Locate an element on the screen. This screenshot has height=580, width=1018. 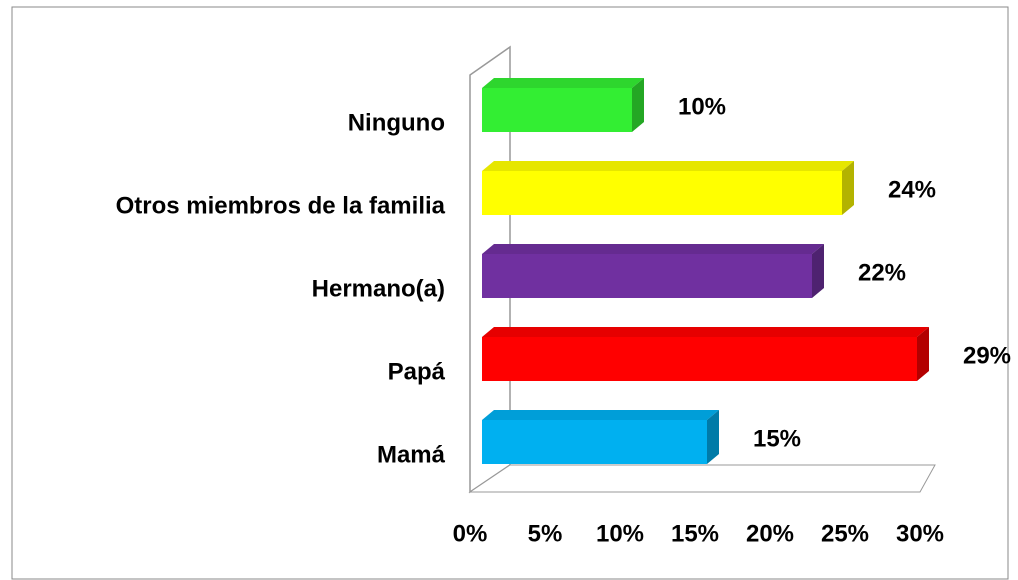
x-tick-label: 10% is located at coordinates (620, 533).